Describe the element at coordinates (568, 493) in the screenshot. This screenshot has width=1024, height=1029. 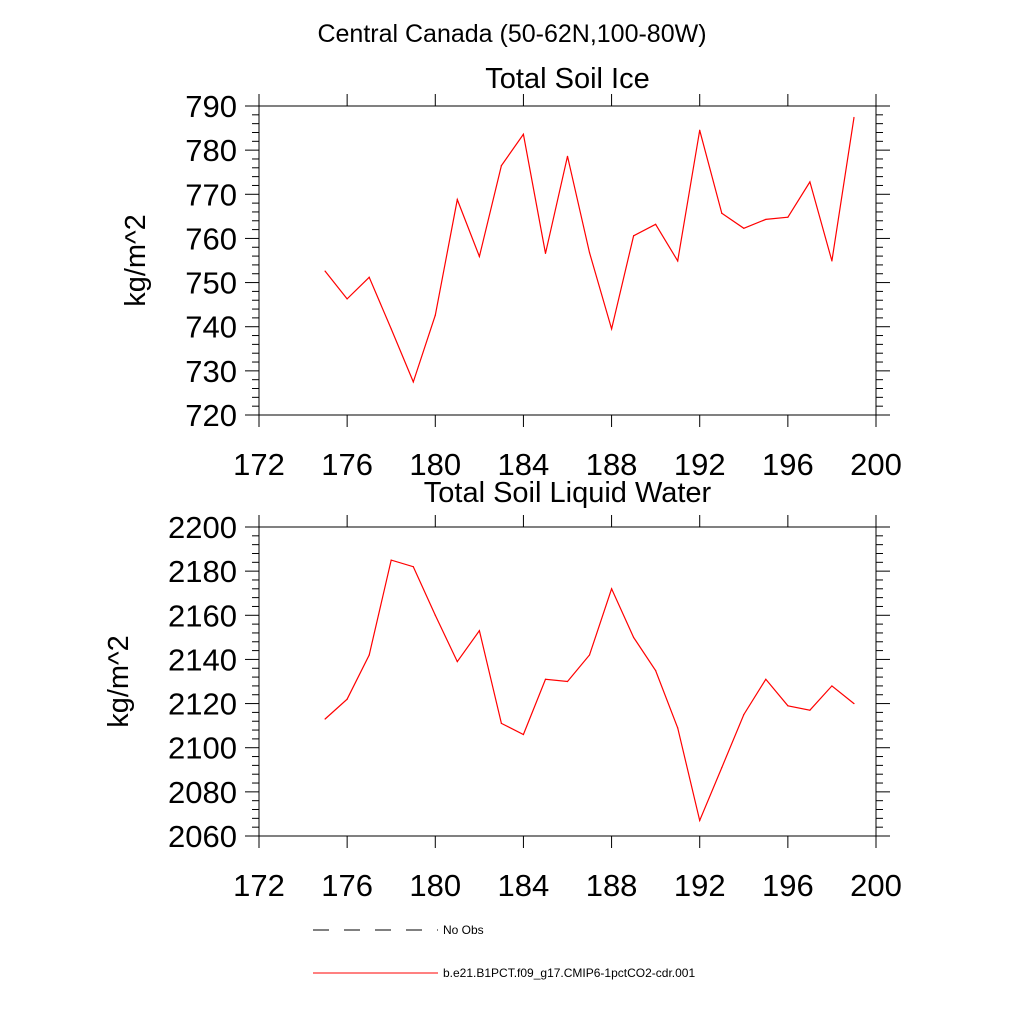
I see `chart-title: Total Soil Liquid Water` at that location.